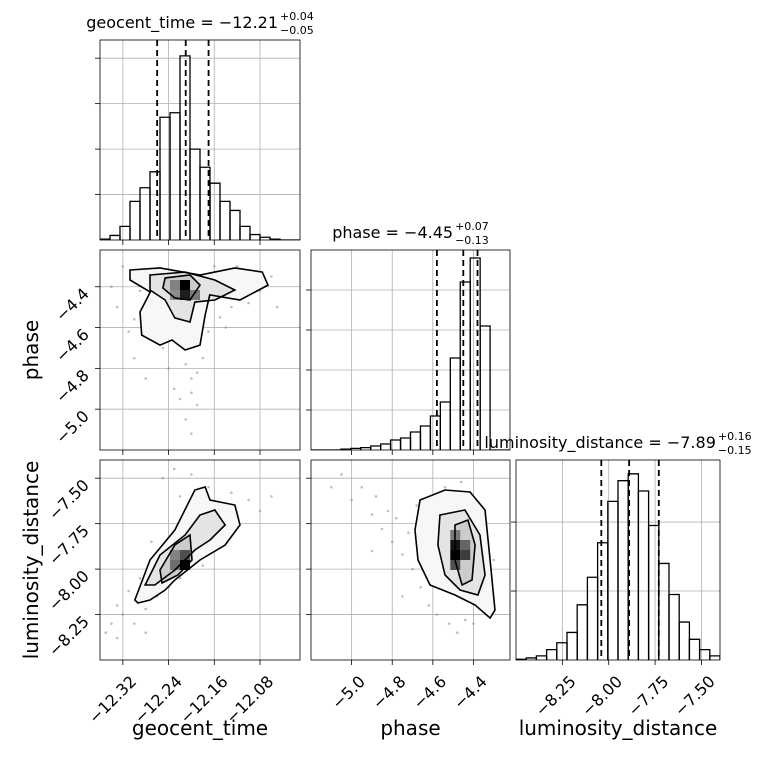  What do you see at coordinates (297, 30) in the screenshot?
I see `title-minus: −0.05` at bounding box center [297, 30].